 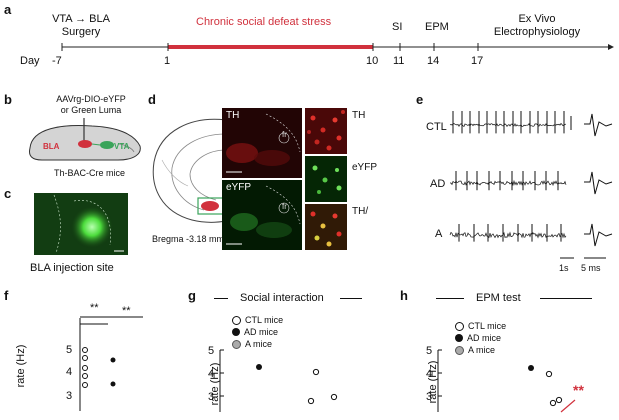 I want to click on exvivo-line1: Ex Vivo, so click(x=537, y=19).